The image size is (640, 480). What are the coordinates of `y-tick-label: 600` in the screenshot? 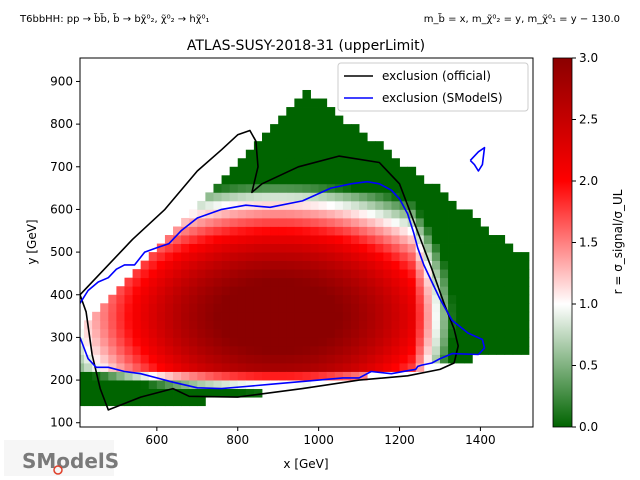 It's located at (61, 209).